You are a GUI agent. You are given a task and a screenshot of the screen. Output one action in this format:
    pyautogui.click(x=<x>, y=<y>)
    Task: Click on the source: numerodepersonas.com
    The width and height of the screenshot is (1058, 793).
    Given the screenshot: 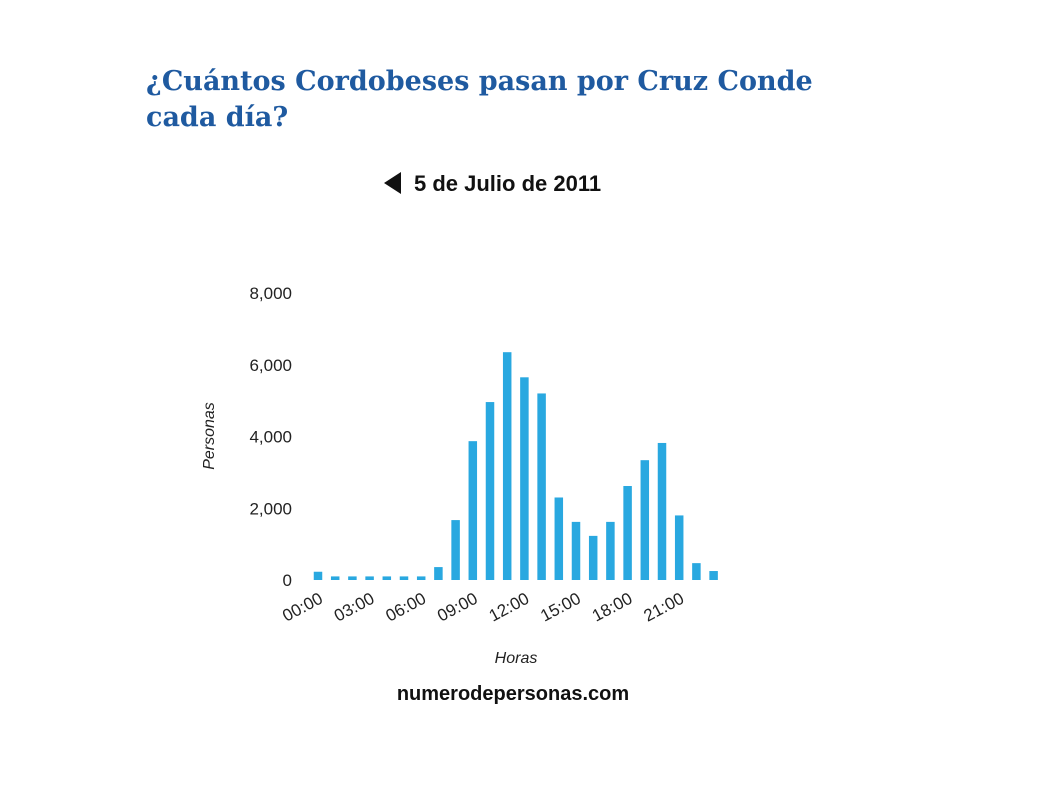 What is the action you would take?
    pyautogui.click(x=513, y=694)
    